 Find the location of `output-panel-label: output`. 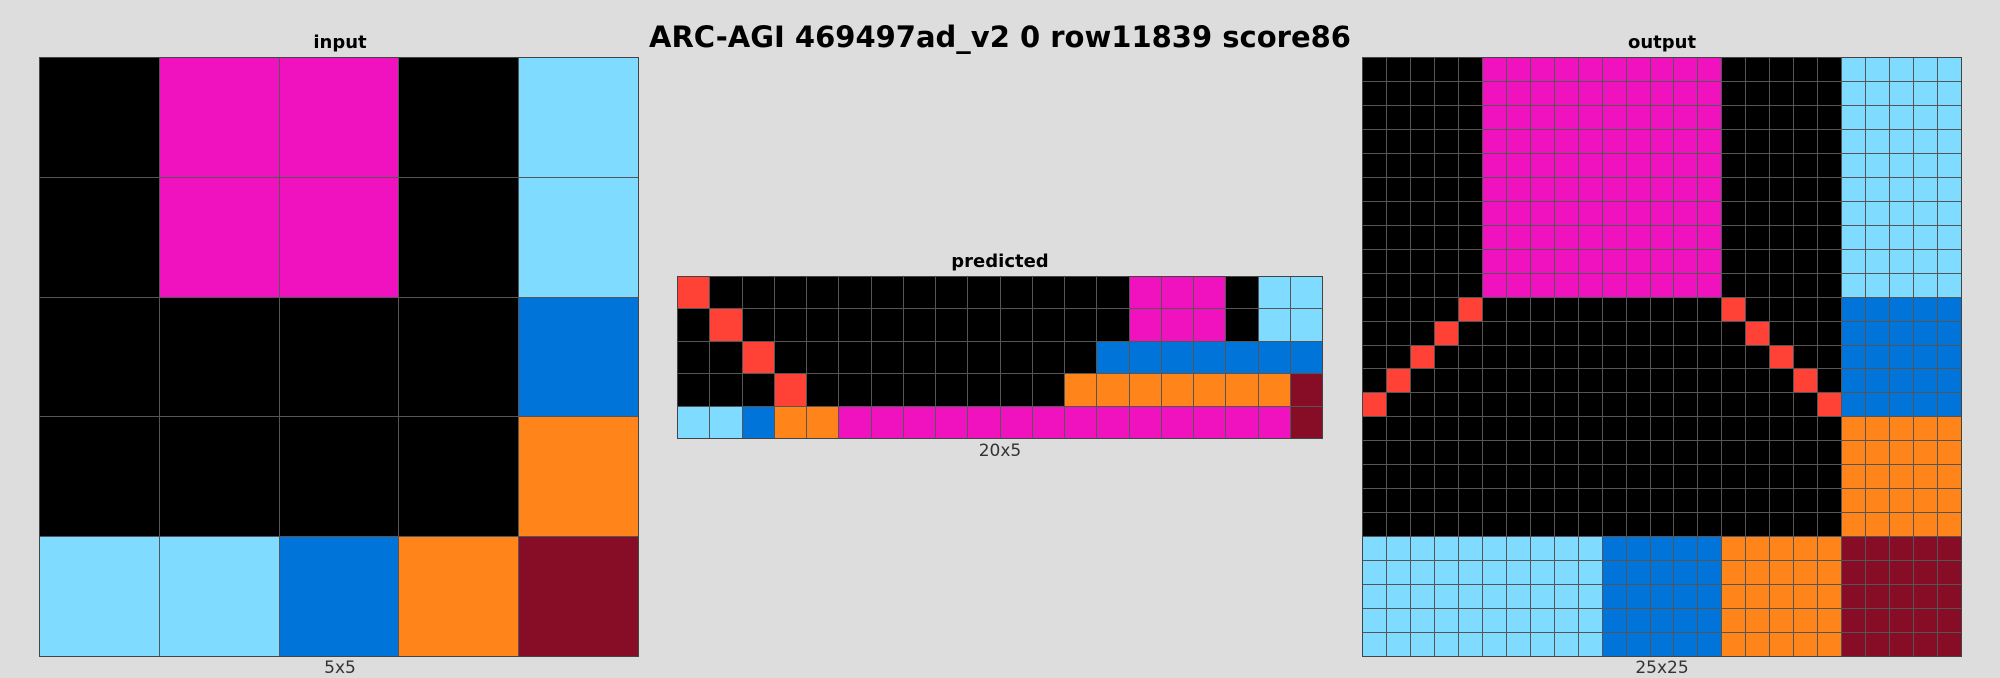

output-panel-label: output is located at coordinates (1662, 42).